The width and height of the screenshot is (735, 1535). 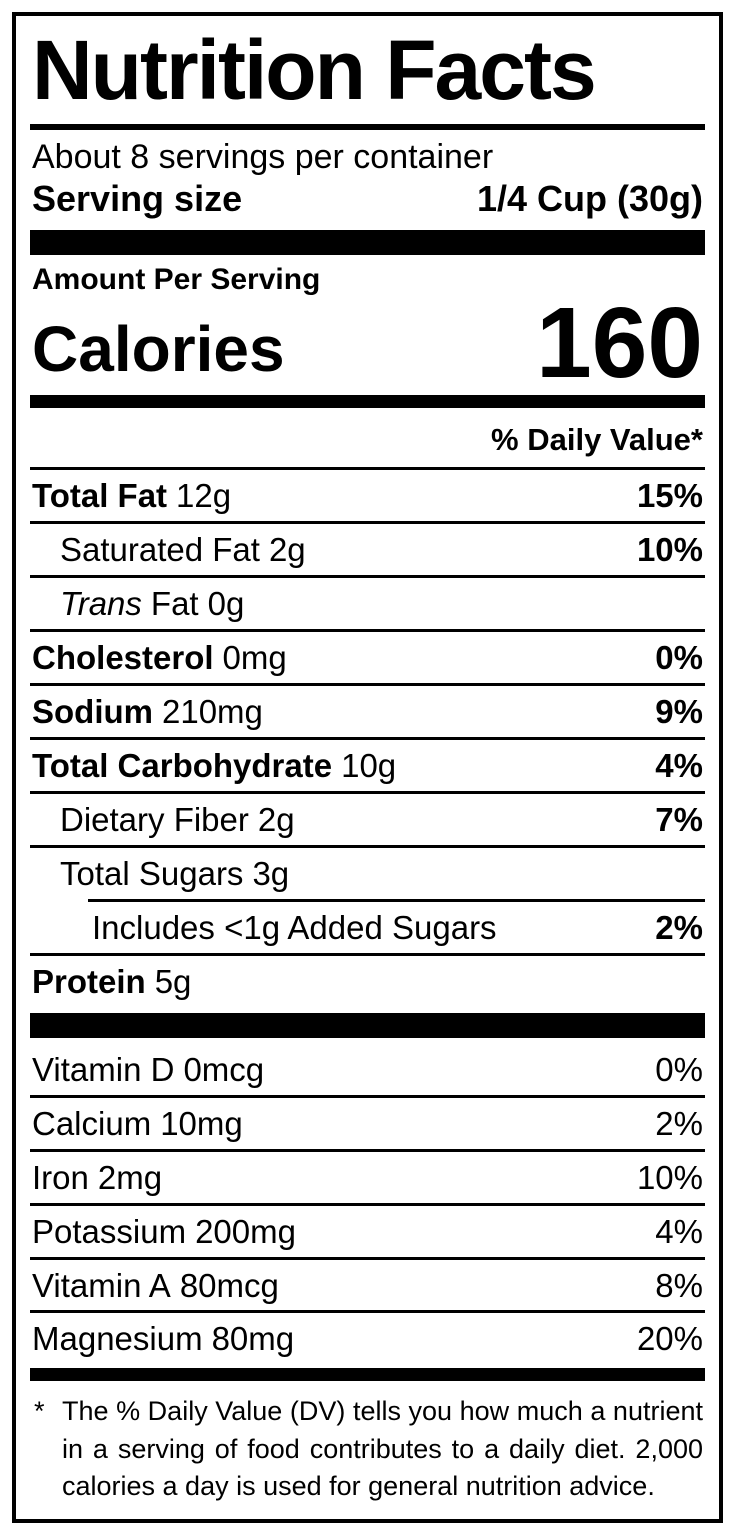 I want to click on nutrient-dv: 7%, so click(x=679, y=820).